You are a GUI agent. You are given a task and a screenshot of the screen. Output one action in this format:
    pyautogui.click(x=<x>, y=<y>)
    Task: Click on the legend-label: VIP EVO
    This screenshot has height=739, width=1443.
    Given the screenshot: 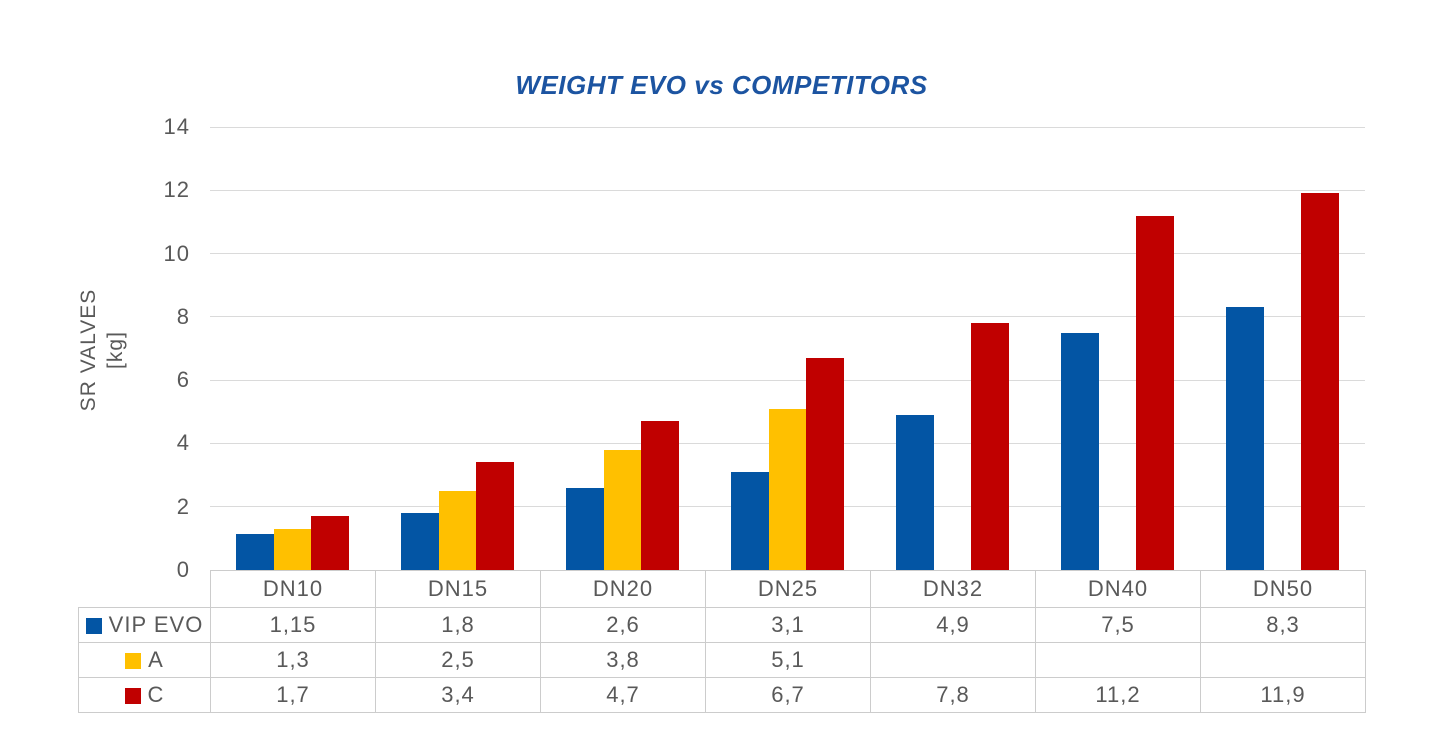 What is the action you would take?
    pyautogui.click(x=156, y=624)
    